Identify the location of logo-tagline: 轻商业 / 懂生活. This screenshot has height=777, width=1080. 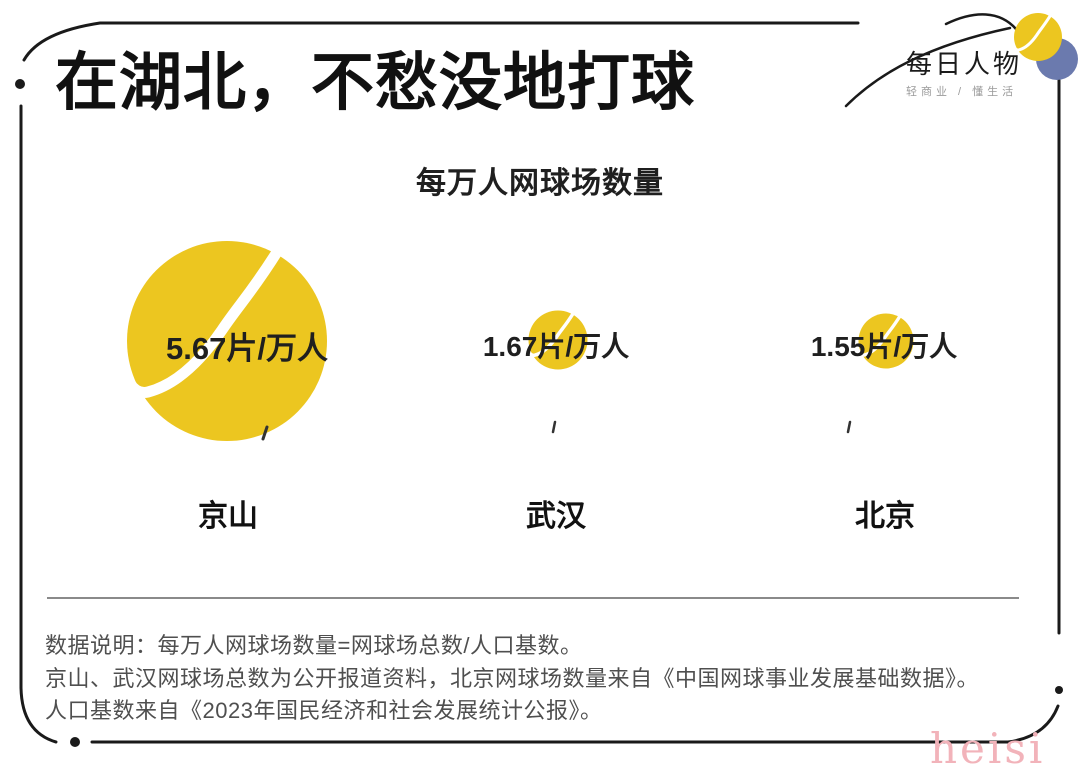
(962, 92).